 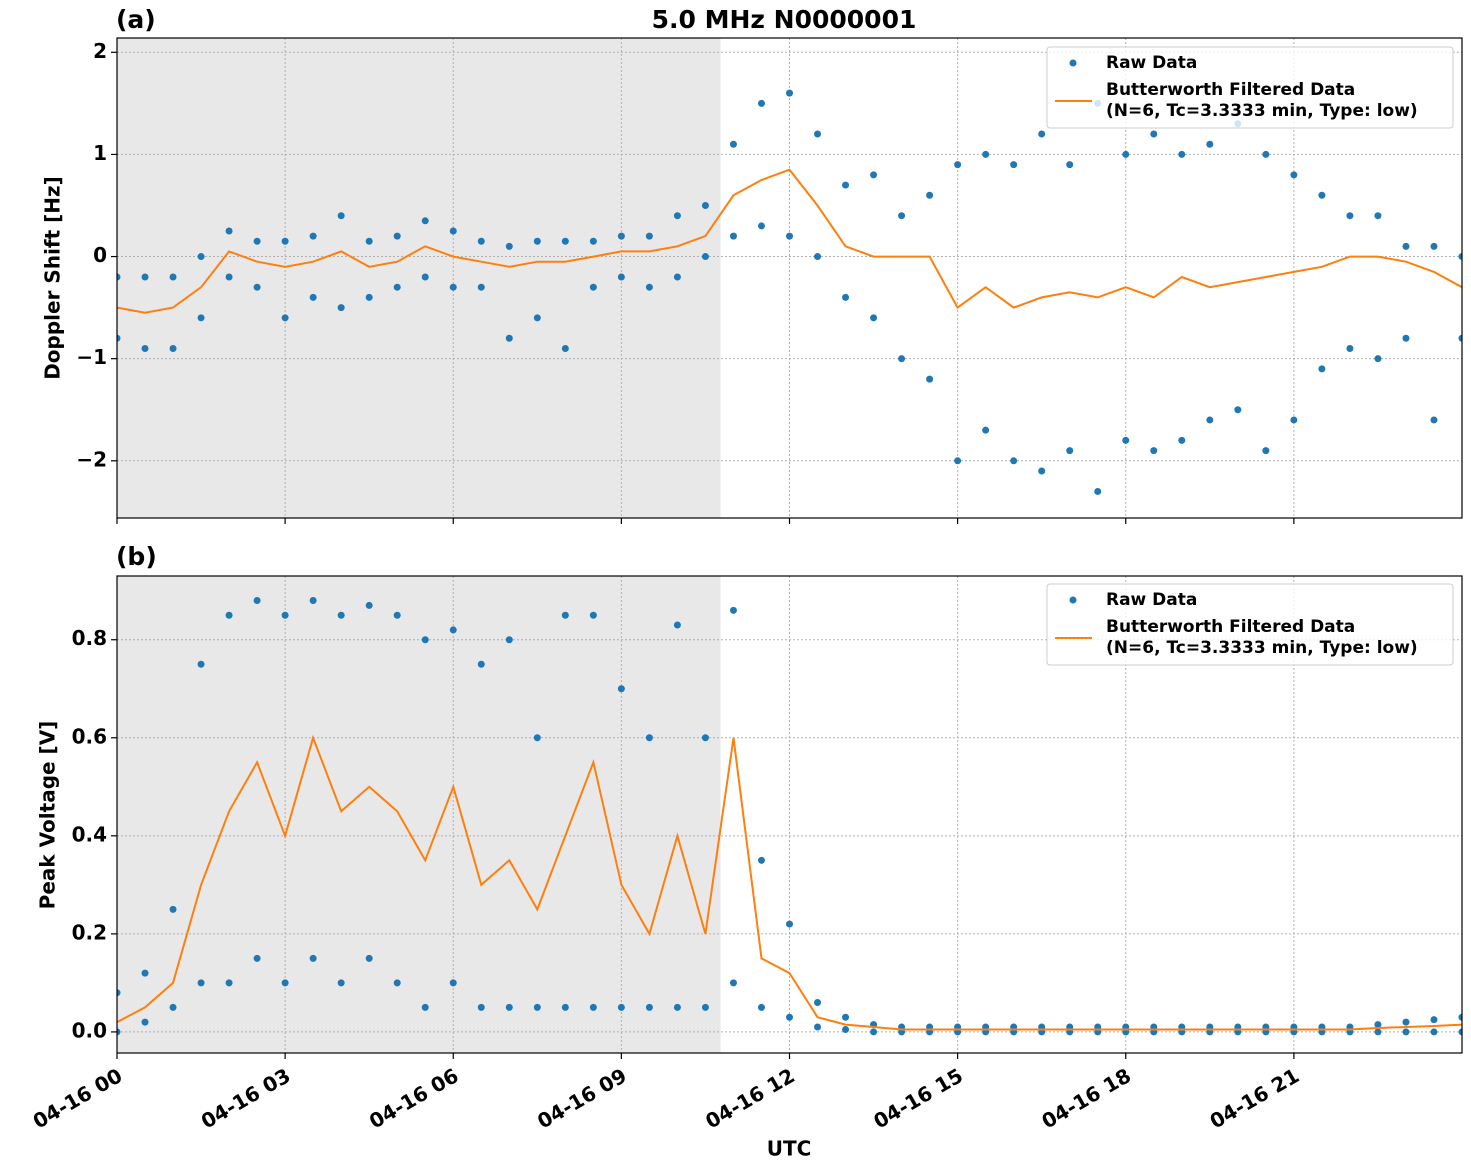 I want to click on x-tick-label: 04-16 03, so click(x=246, y=1098).